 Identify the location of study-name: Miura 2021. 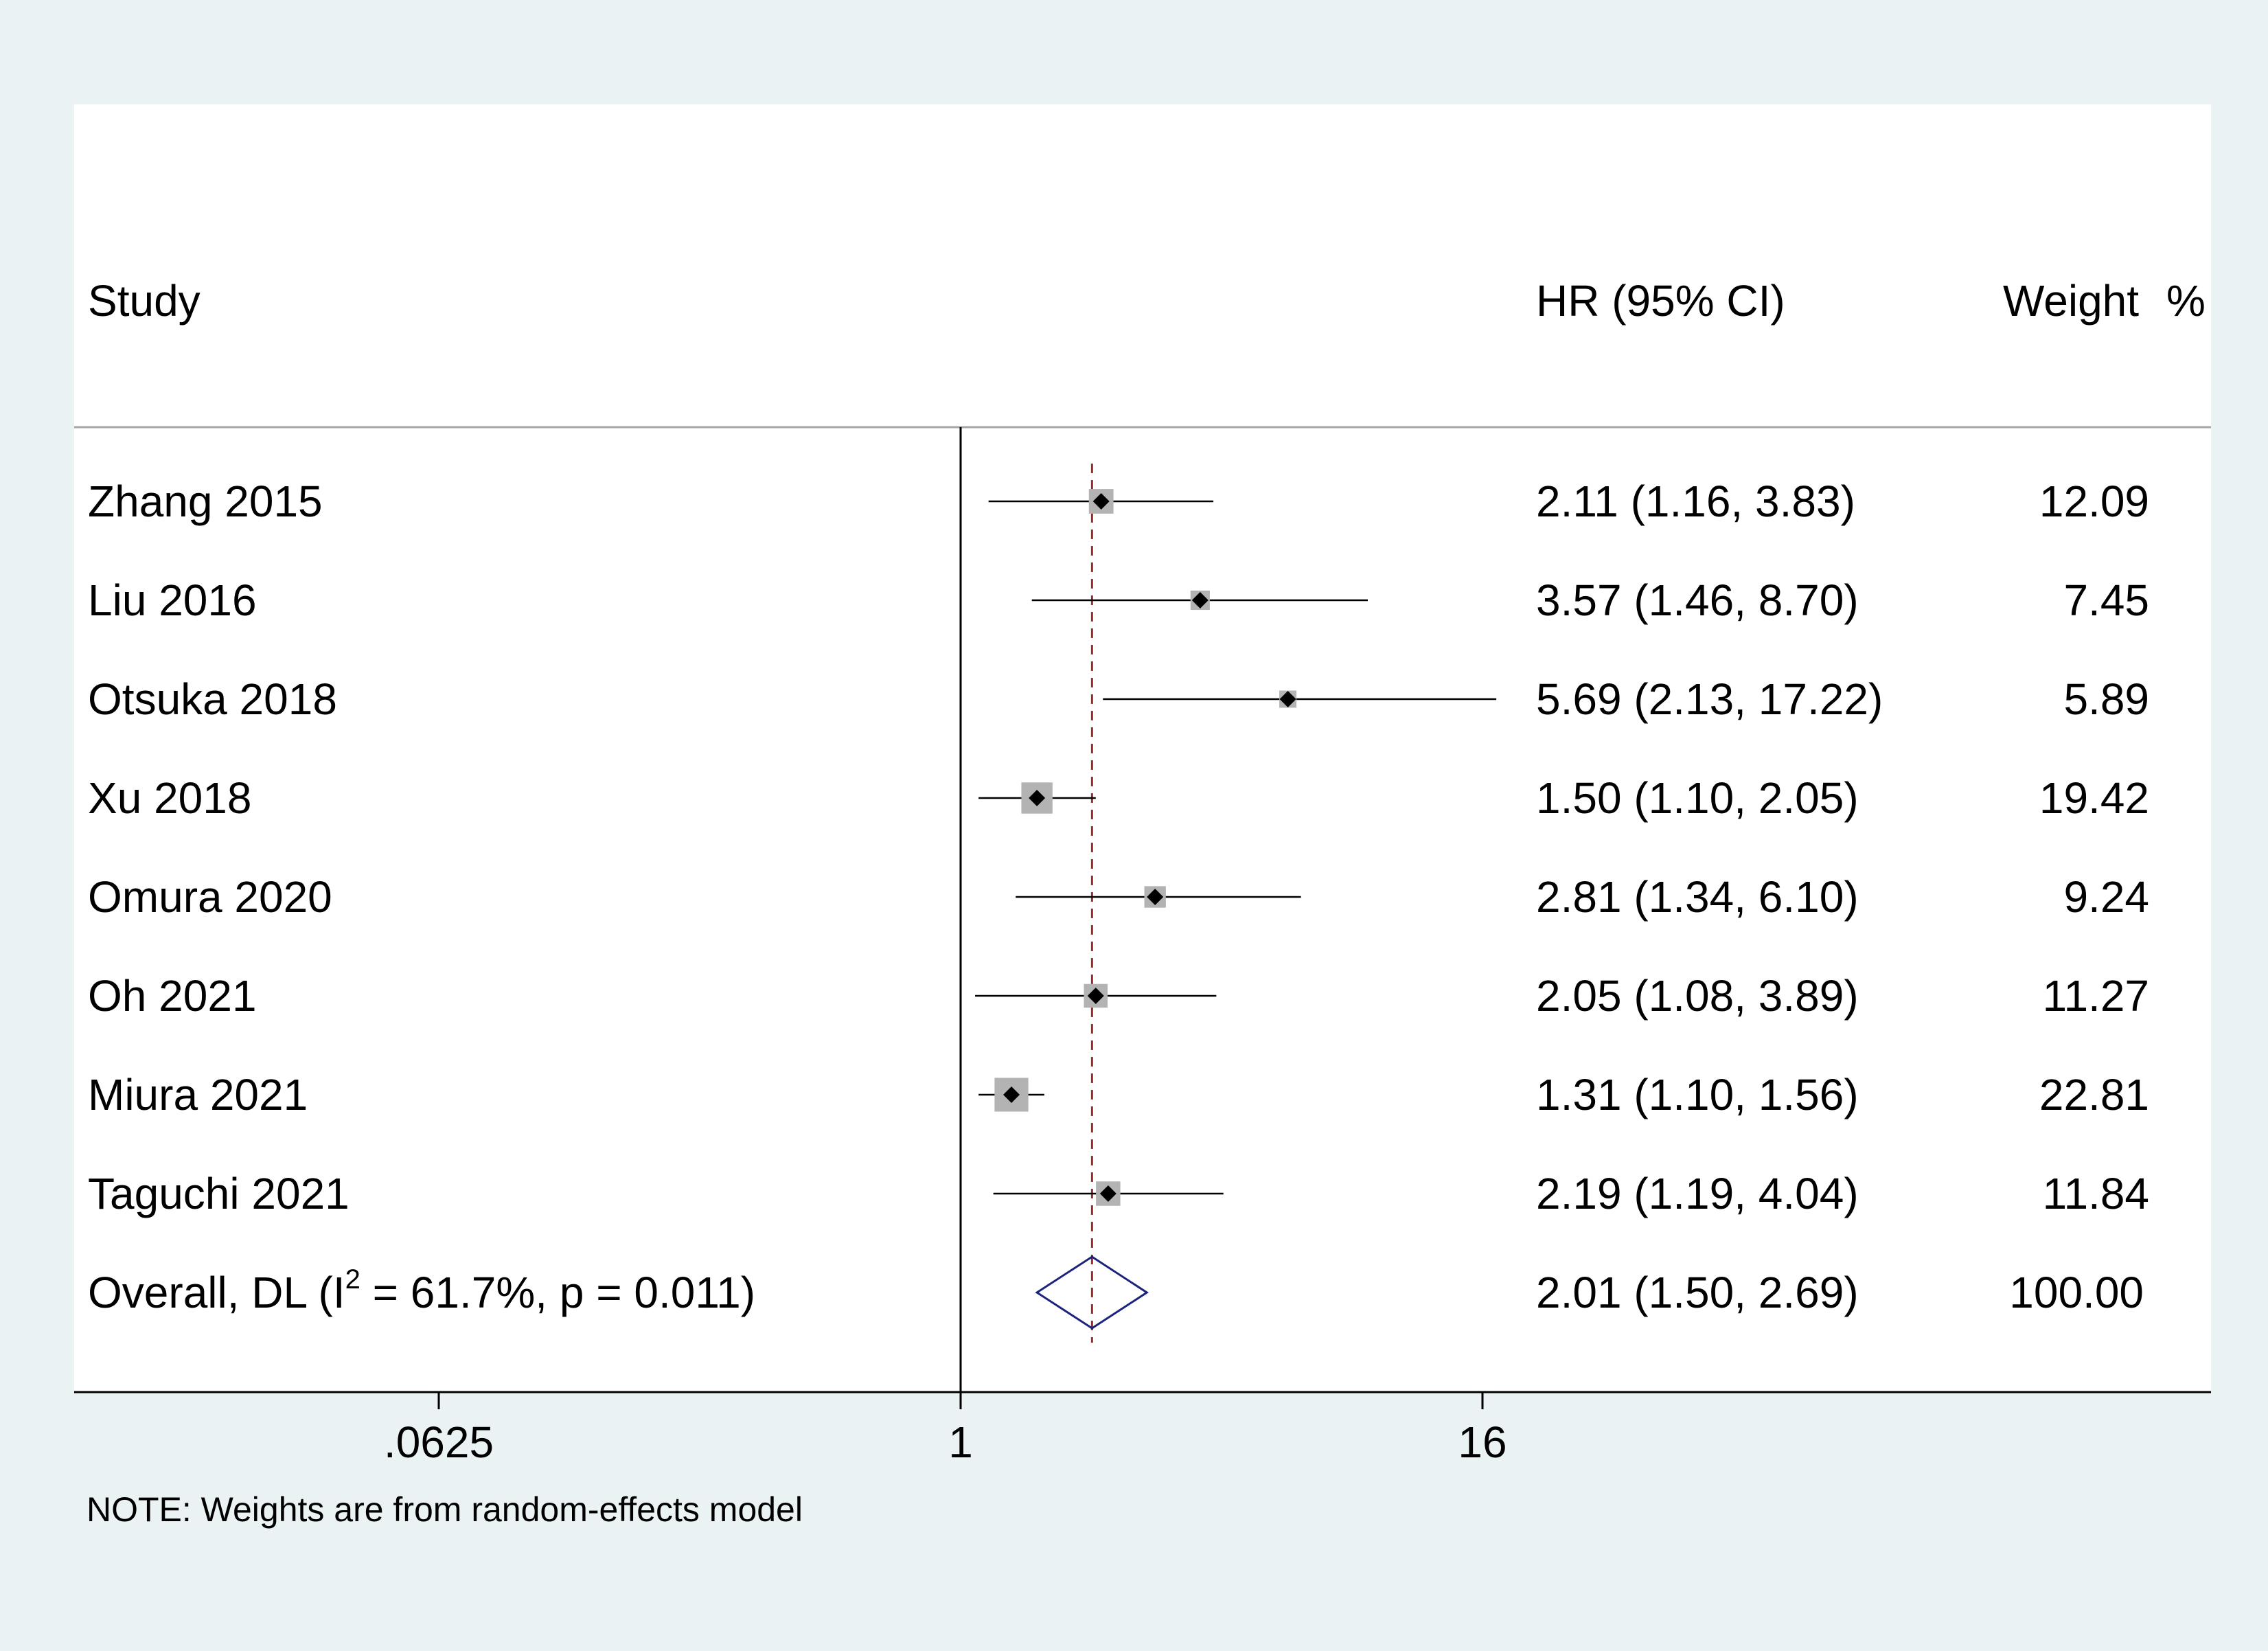
(198, 1094).